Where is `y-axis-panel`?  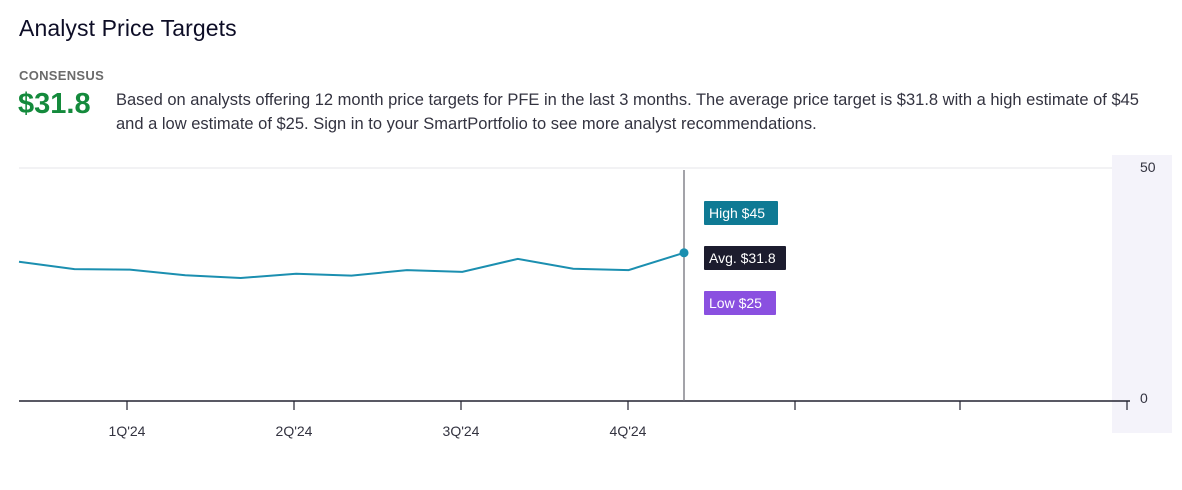 y-axis-panel is located at coordinates (1142, 294).